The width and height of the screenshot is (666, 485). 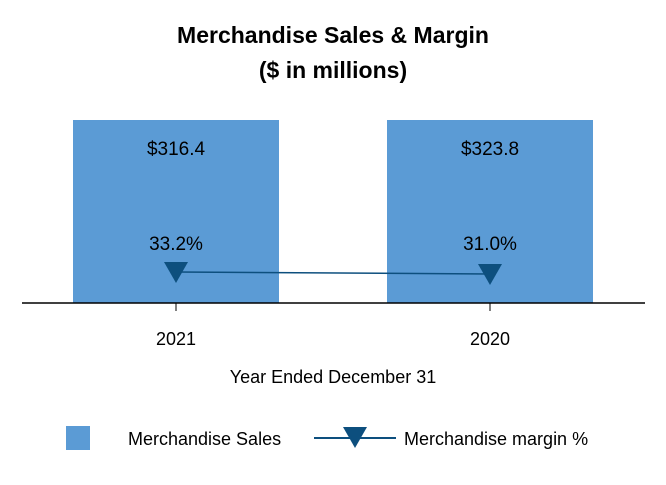 I want to click on bar-label-2021: $316.4, so click(x=176, y=149).